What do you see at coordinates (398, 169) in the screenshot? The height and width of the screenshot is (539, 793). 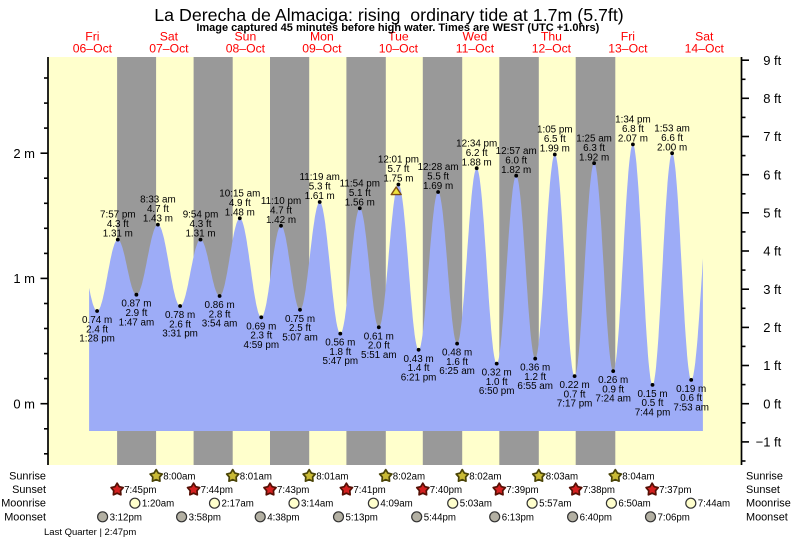 I see `svg-text: 5.7 ft` at bounding box center [398, 169].